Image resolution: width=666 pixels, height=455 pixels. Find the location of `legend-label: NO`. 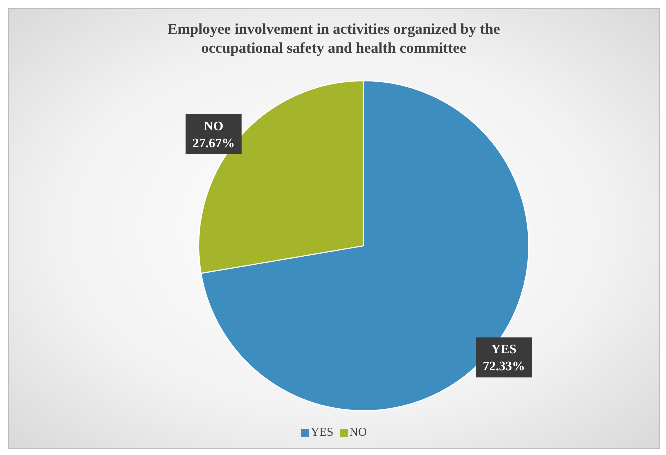

legend-label: NO is located at coordinates (358, 432).